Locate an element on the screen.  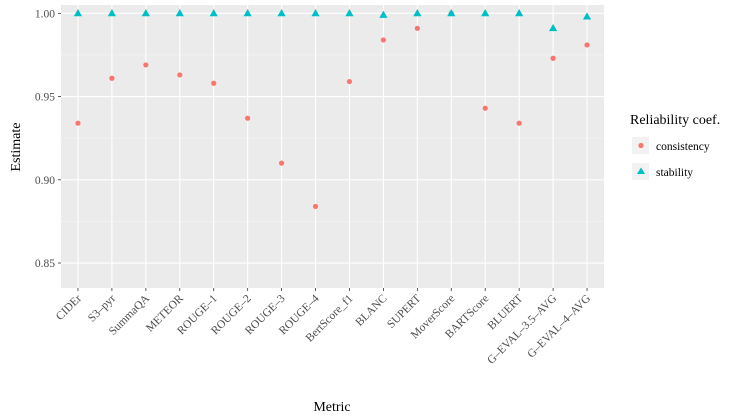
legend: Reliability coef. consistency stability is located at coordinates (675, 146).